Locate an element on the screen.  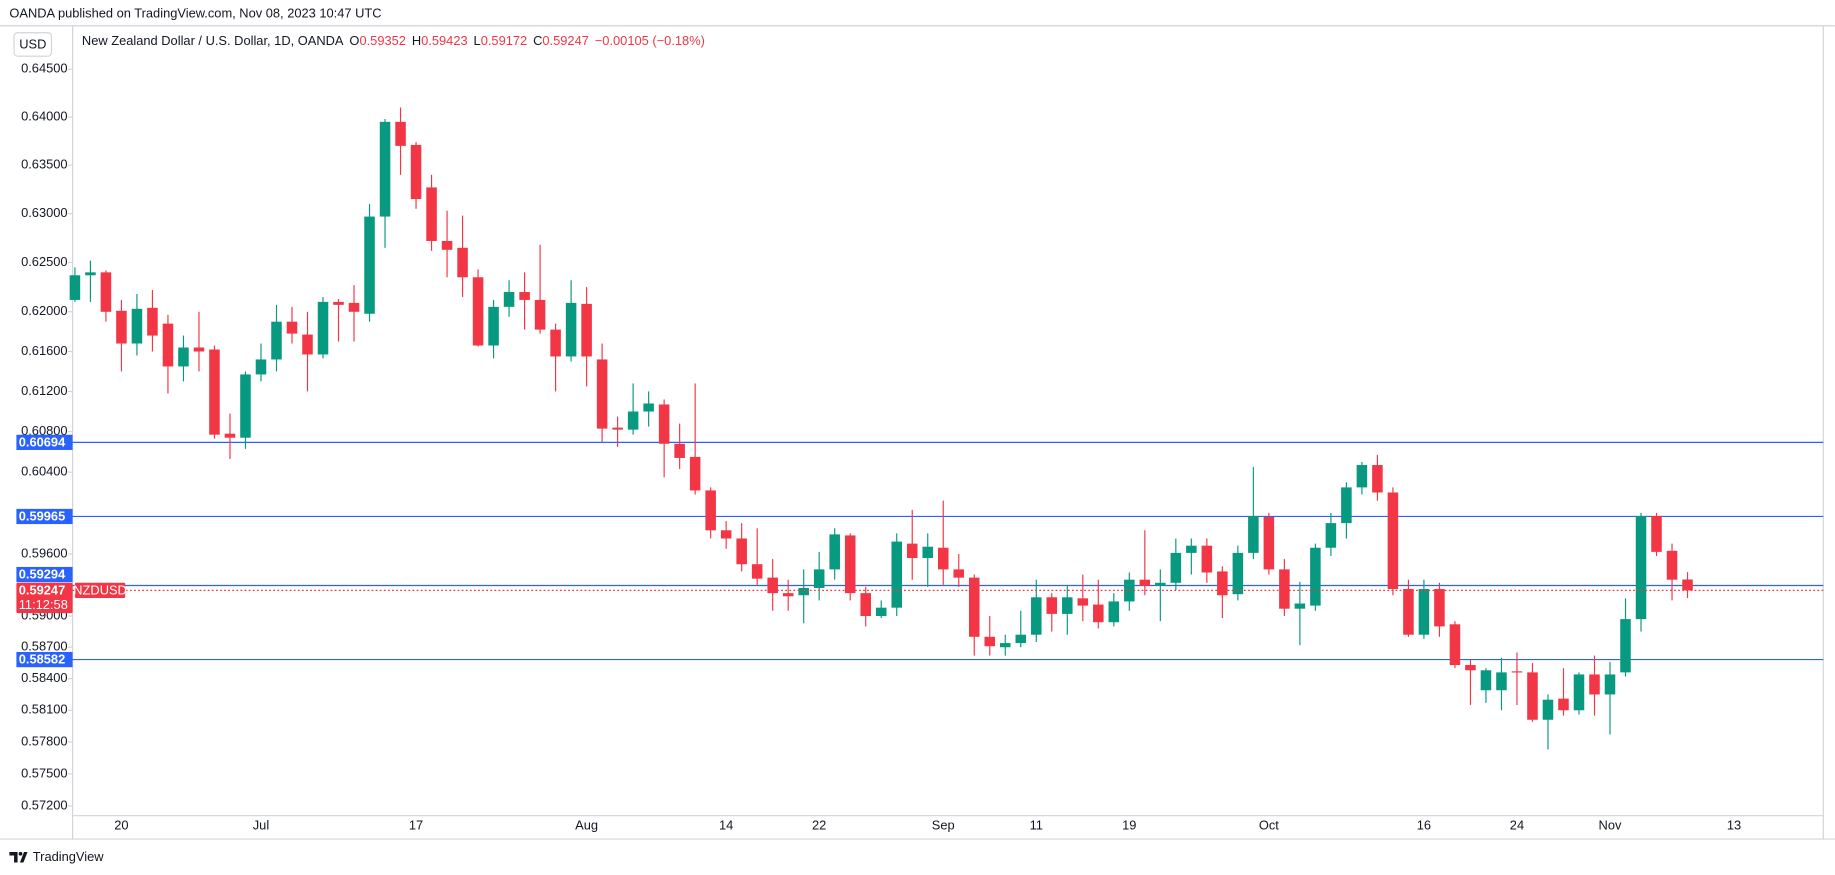
y-tick-label: 0.57200 is located at coordinates (44, 804).